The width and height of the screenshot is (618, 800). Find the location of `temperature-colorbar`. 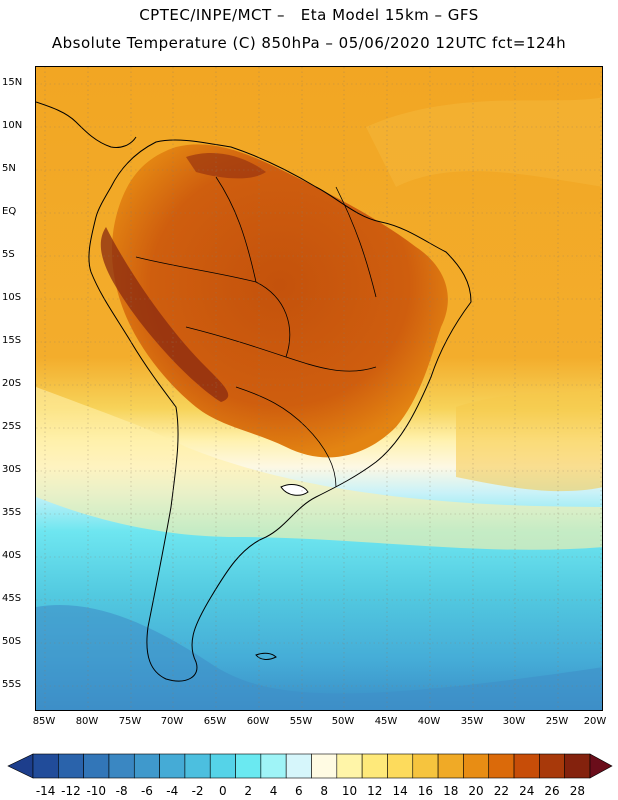

temperature-colorbar is located at coordinates (309, 776).